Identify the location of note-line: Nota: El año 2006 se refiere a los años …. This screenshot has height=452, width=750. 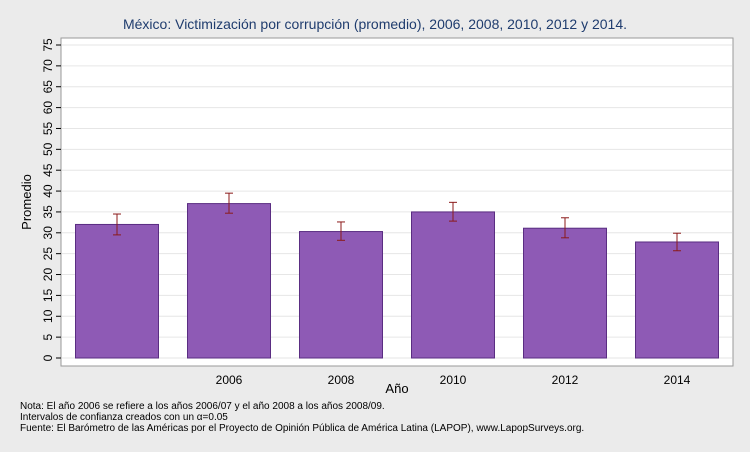
(202, 406).